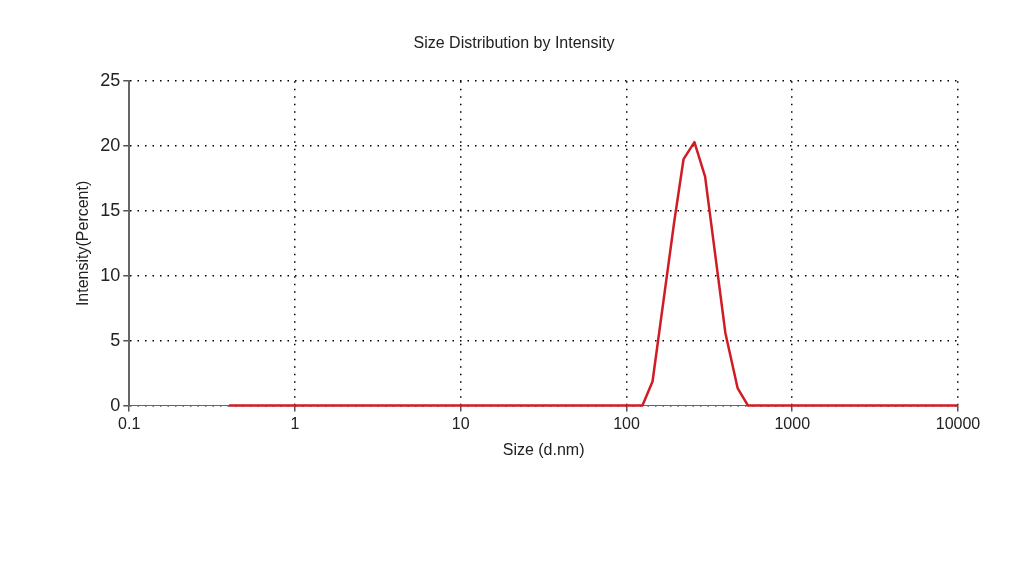  Describe the element at coordinates (115, 404) in the screenshot. I see `y-tick-label: 0` at that location.